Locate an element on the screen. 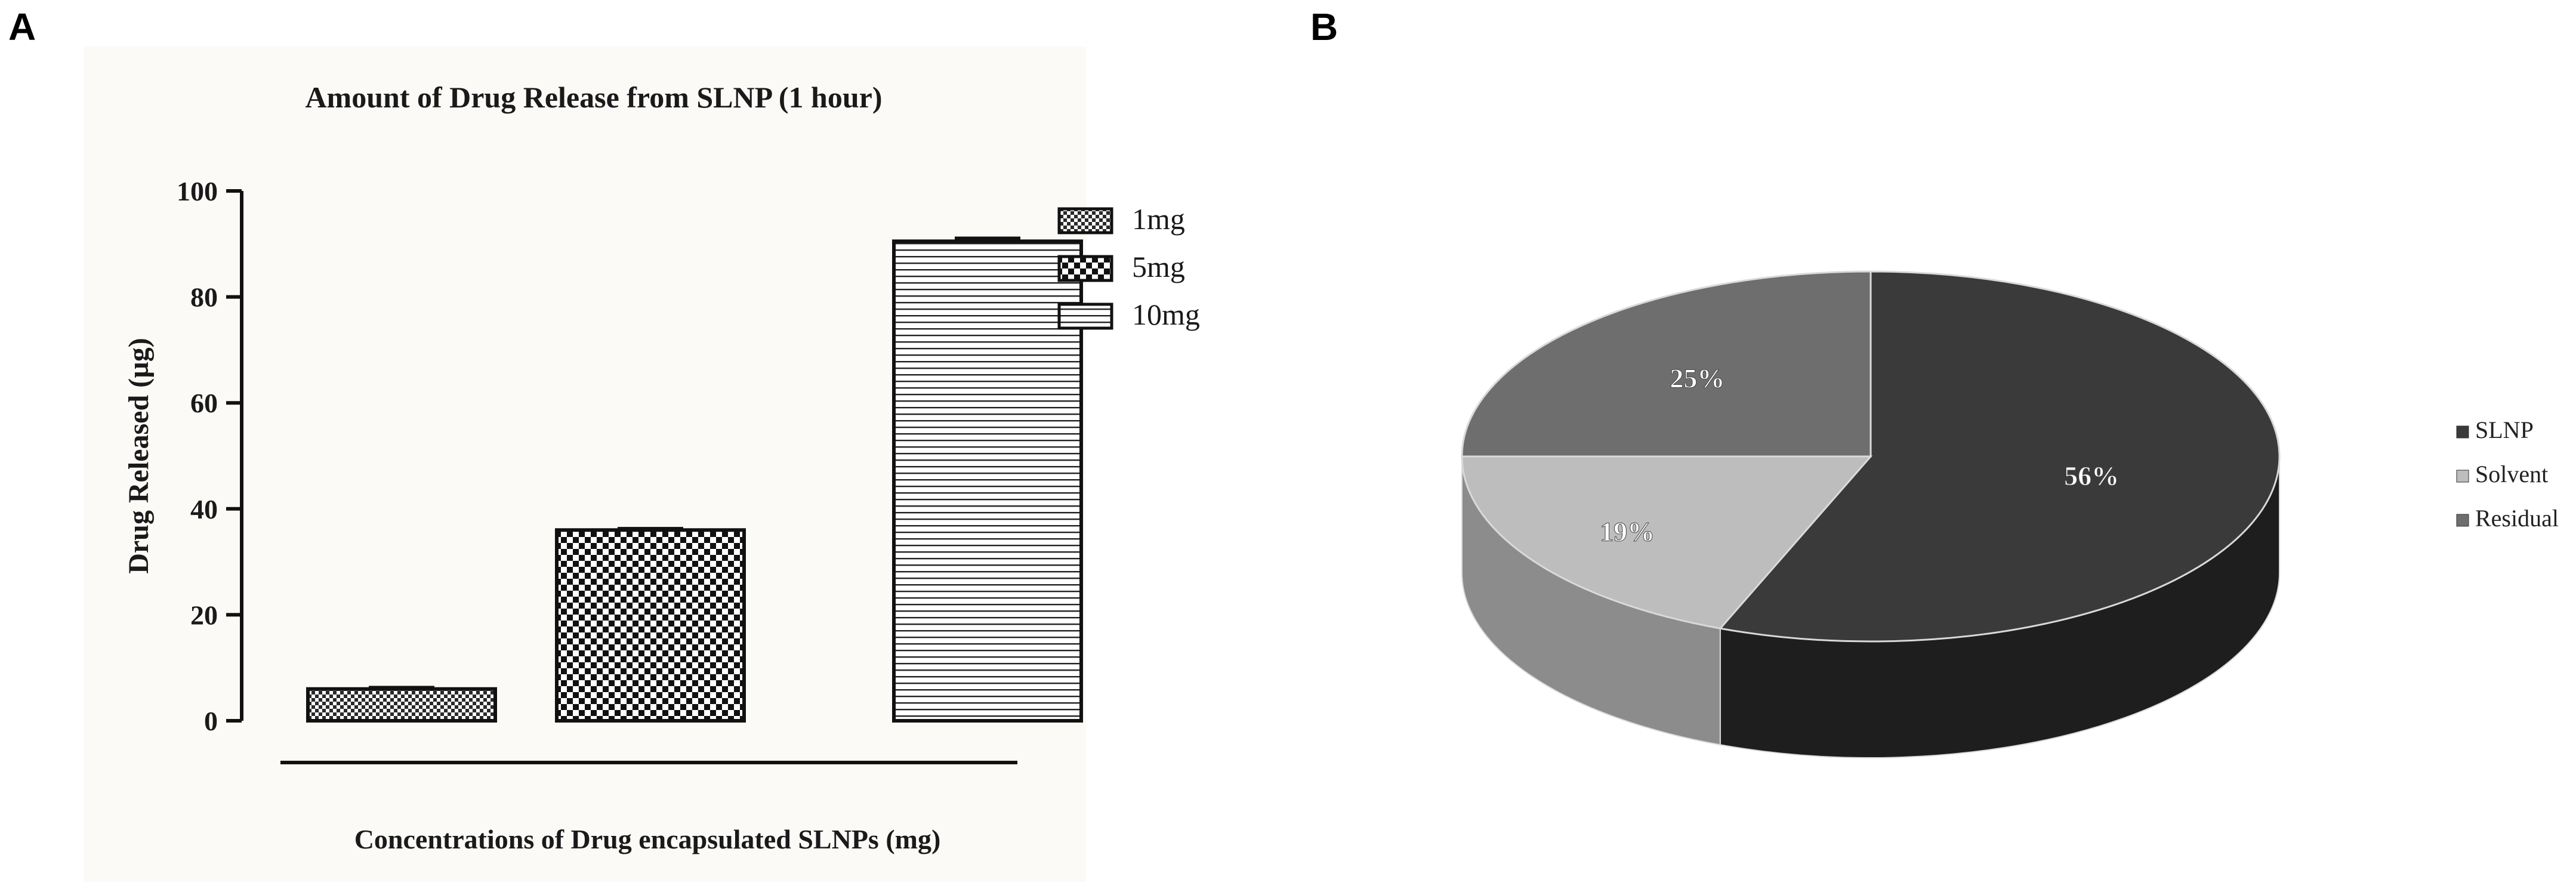 Image resolution: width=2576 pixels, height=892 pixels. y-tick-label: 0 is located at coordinates (211, 721).